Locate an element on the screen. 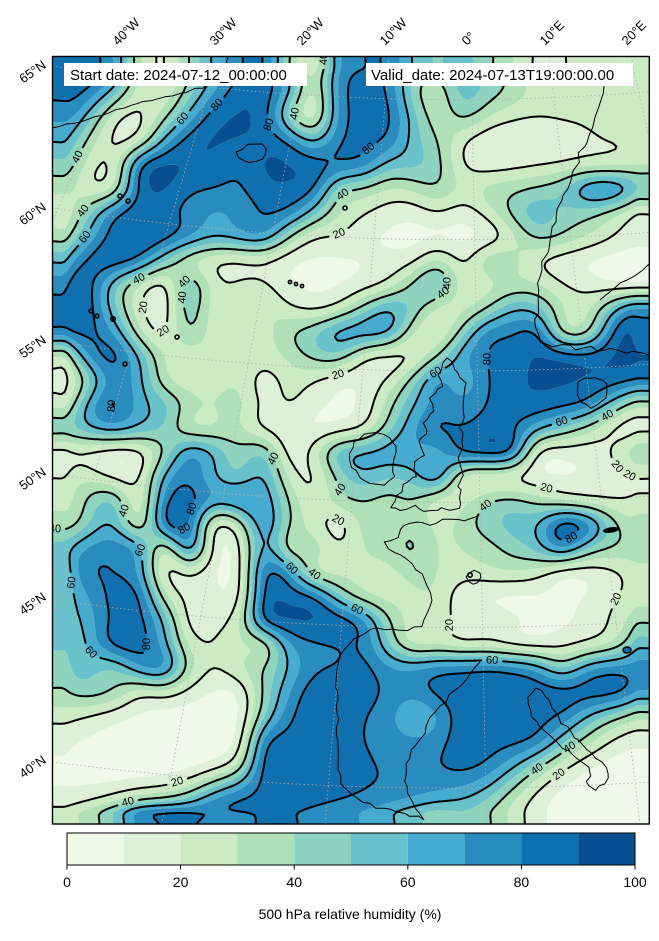 This screenshot has height=941, width=659. svg-text: 100 is located at coordinates (635, 882).